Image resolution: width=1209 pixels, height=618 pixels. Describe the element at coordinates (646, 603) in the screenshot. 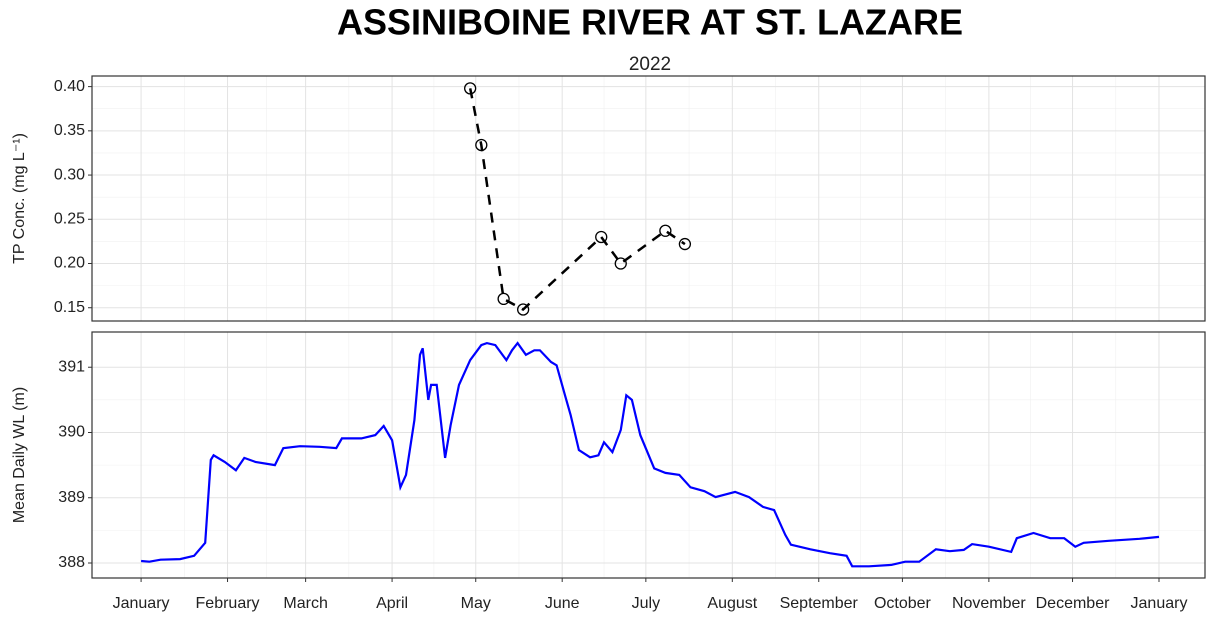

I see `x-tick-label: July` at that location.